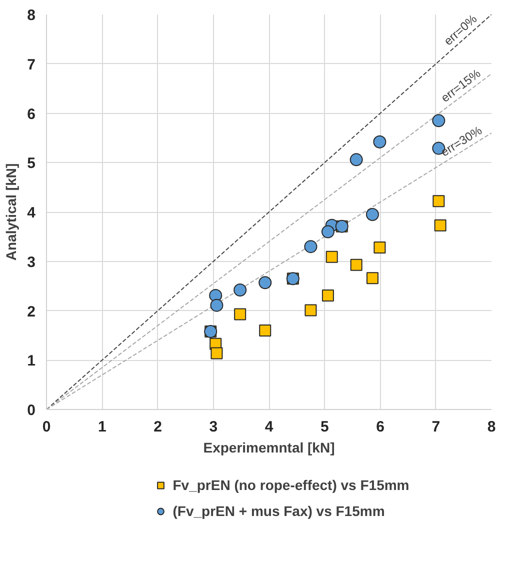  I want to click on y-tick-label: 1, so click(31, 361).